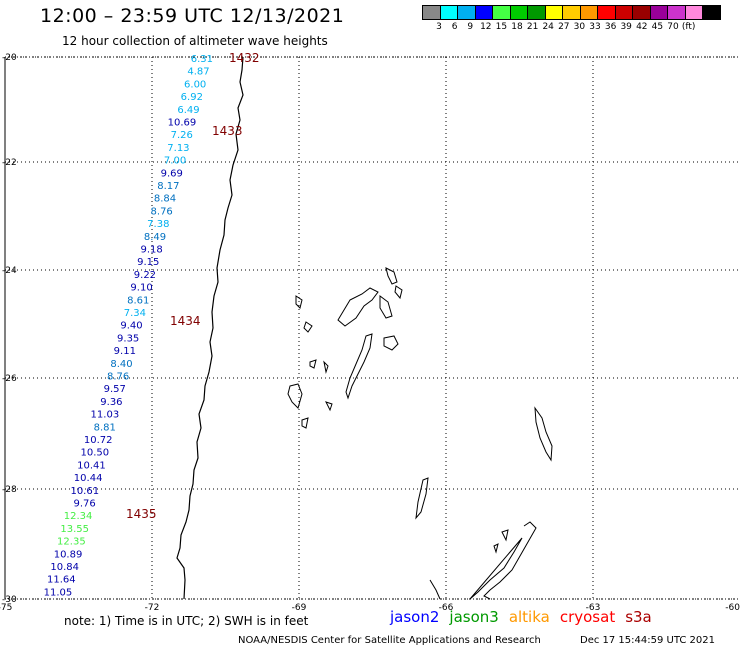  Describe the element at coordinates (152, 608) in the screenshot. I see `lon-label: -72` at that location.